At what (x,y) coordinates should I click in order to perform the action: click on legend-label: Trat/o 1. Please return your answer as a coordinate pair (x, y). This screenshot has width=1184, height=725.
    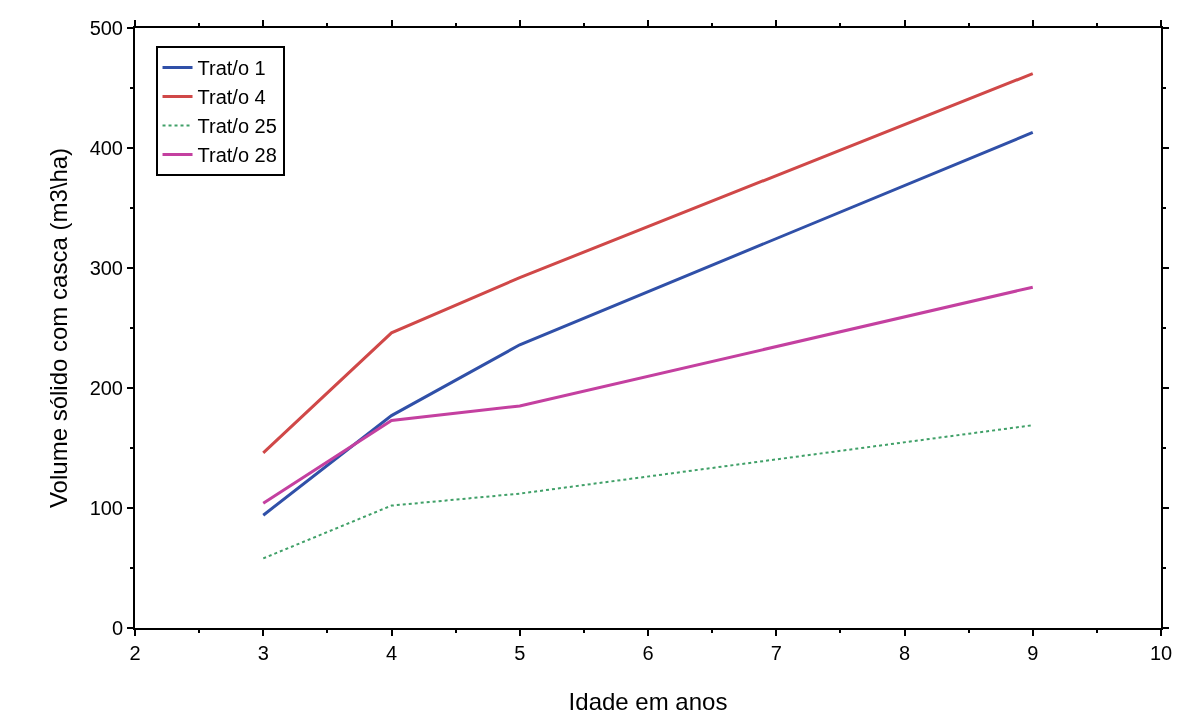
    Looking at the image, I should click on (231, 68).